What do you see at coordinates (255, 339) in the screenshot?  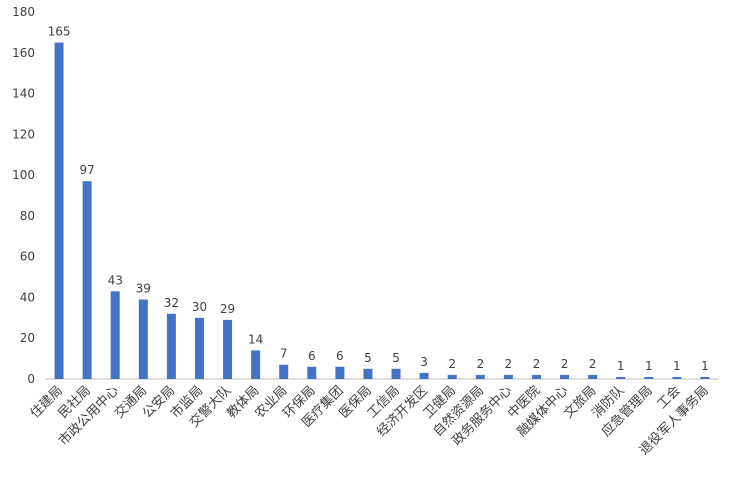 I see `data-label: 14` at bounding box center [255, 339].